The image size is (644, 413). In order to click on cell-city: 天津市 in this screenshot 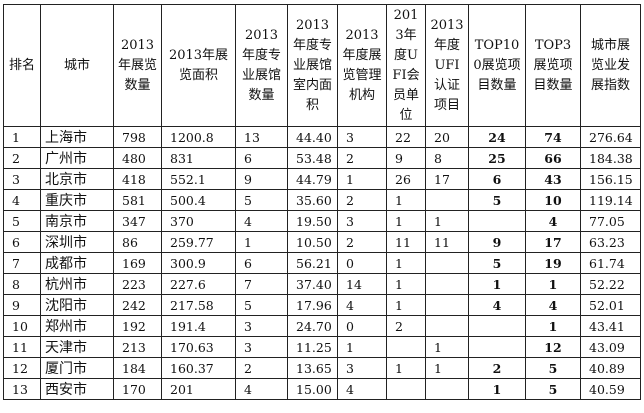, I will do `click(77, 347)`.